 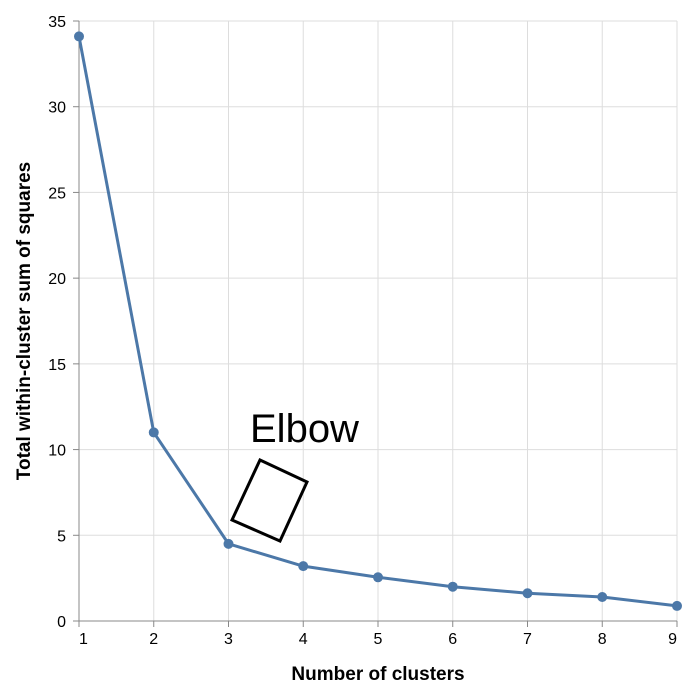 What do you see at coordinates (228, 639) in the screenshot?
I see `x-tick-label: 3` at bounding box center [228, 639].